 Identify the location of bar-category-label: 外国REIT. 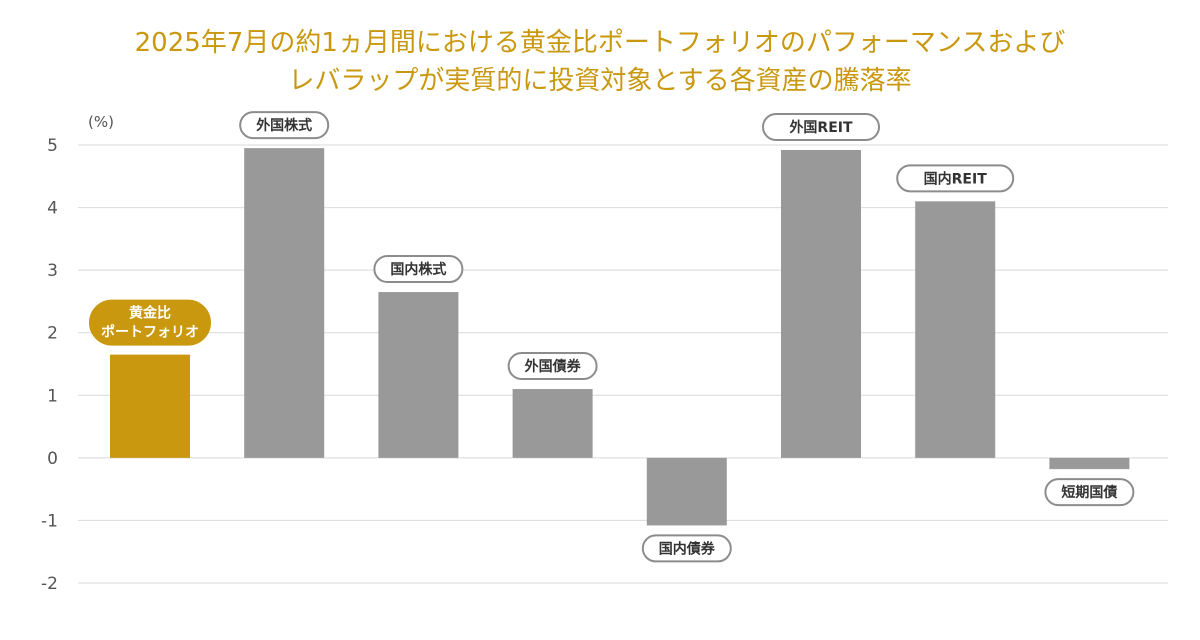
(821, 127).